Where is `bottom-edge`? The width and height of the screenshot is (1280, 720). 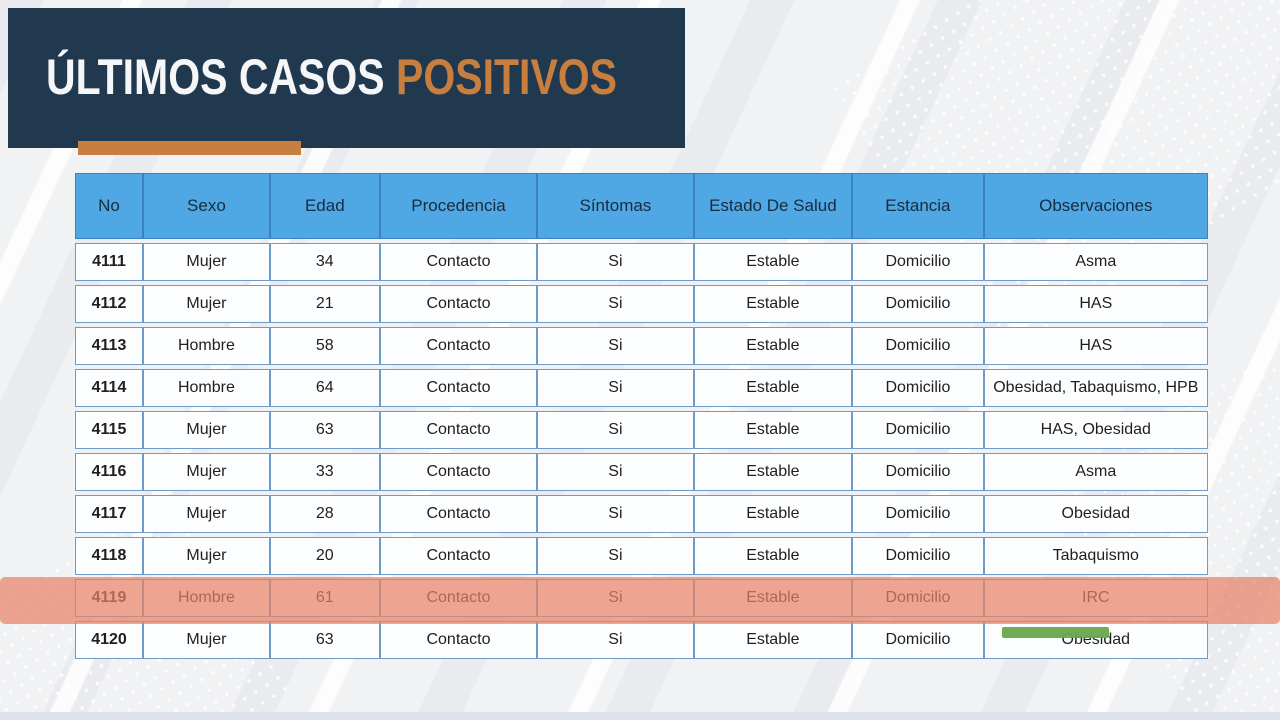 bottom-edge is located at coordinates (640, 716).